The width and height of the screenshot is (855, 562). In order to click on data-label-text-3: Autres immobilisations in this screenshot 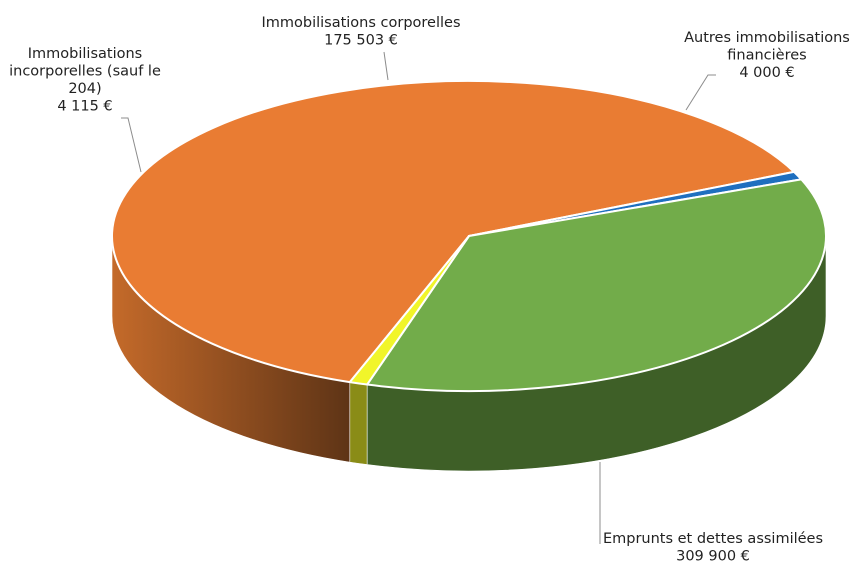, I will do `click(767, 38)`.